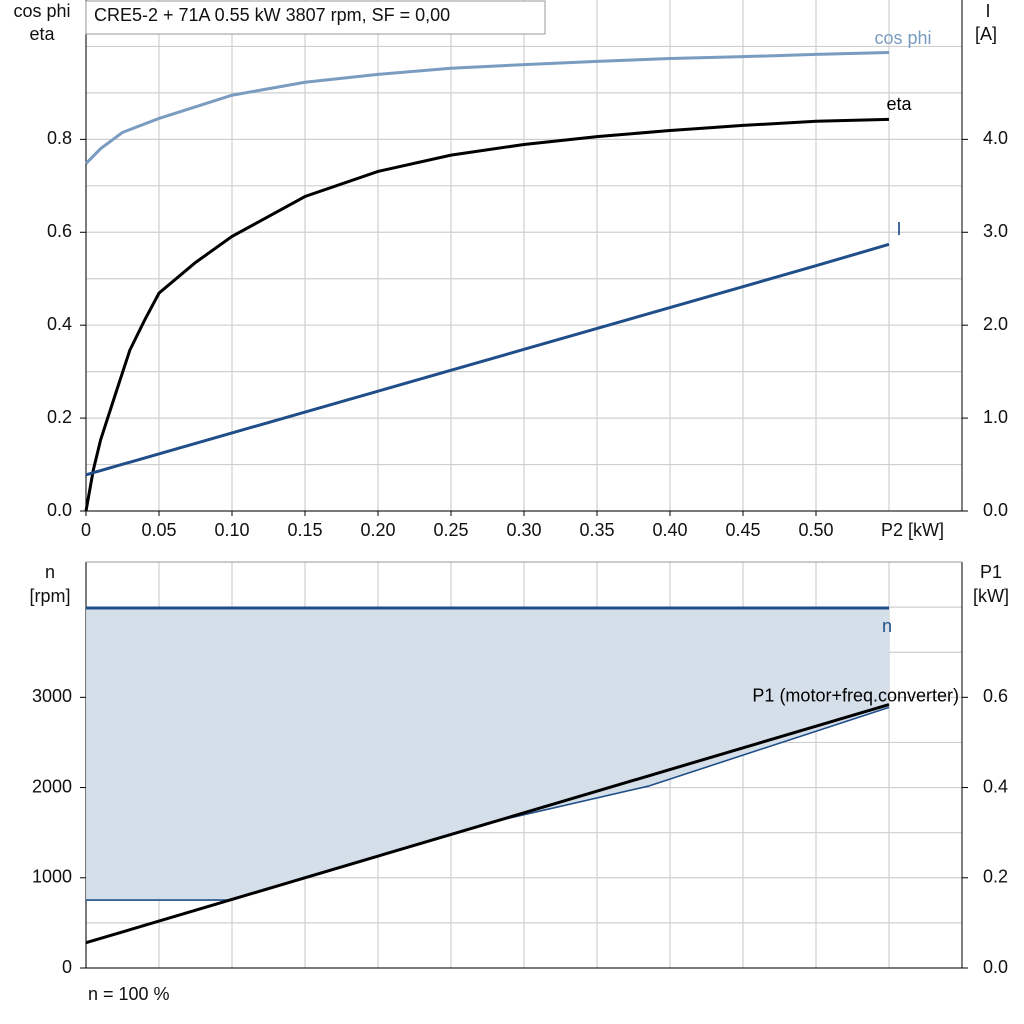  I want to click on y2-tick-label: 4.0, so click(995, 138).